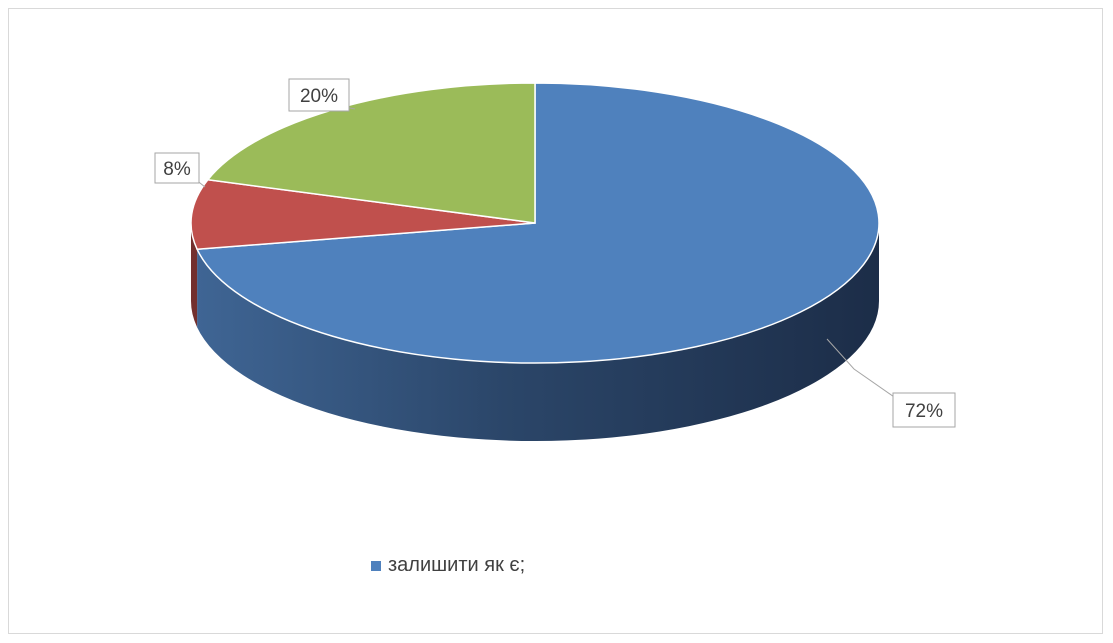  Describe the element at coordinates (376, 565) in the screenshot. I see `legend-swatch` at that location.